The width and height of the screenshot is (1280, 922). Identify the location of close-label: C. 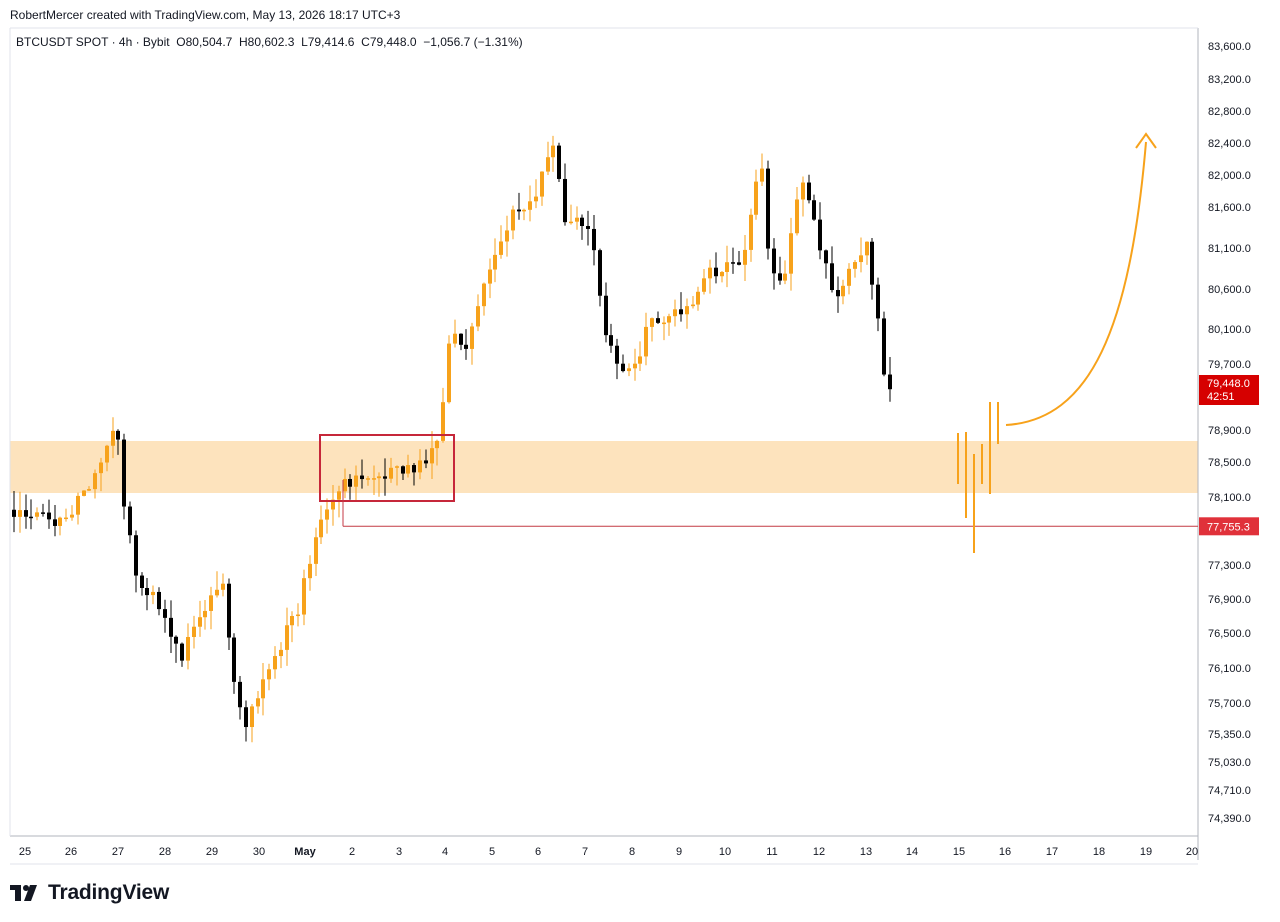
(365, 42).